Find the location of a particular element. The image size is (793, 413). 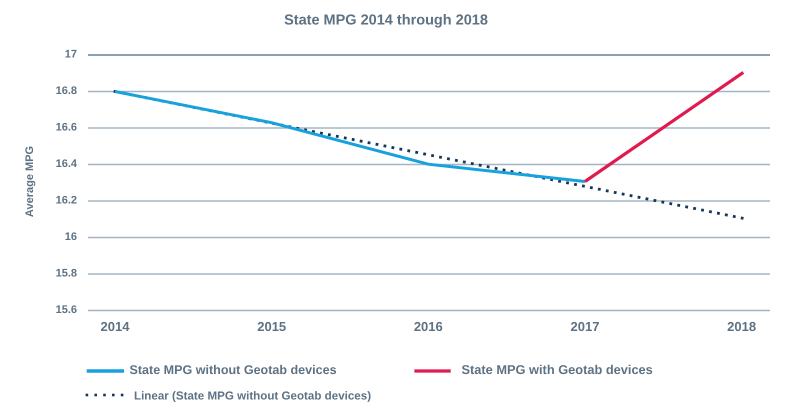

svg-text: 15.6 is located at coordinates (66, 310).